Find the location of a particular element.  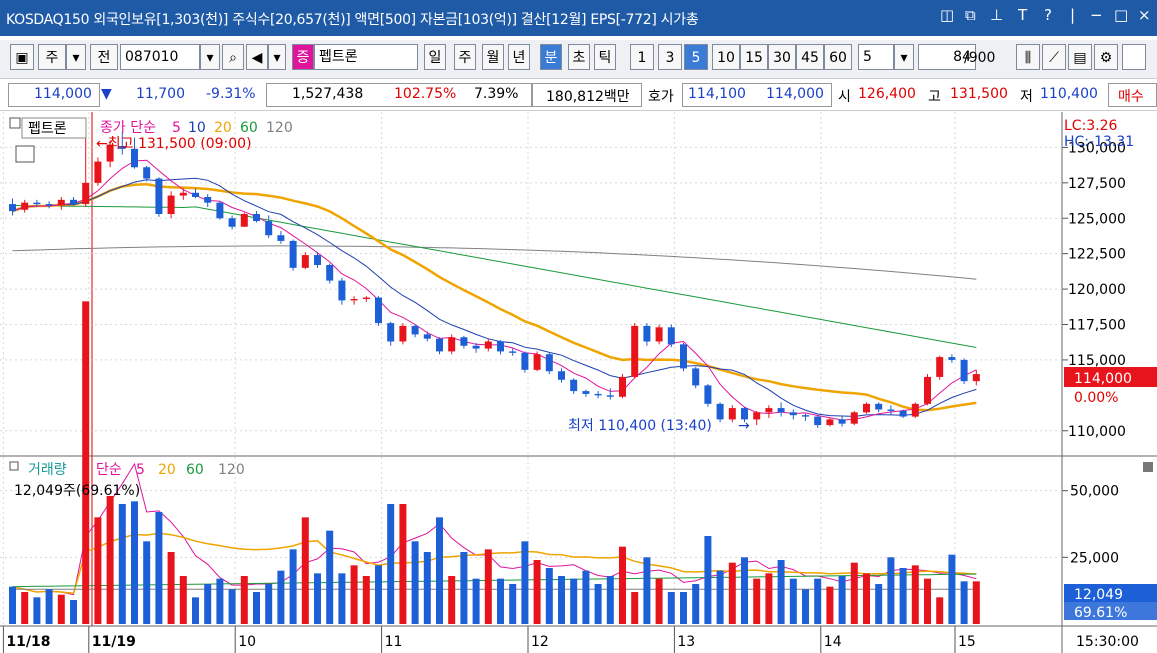

week-button: 주 is located at coordinates (52, 57).